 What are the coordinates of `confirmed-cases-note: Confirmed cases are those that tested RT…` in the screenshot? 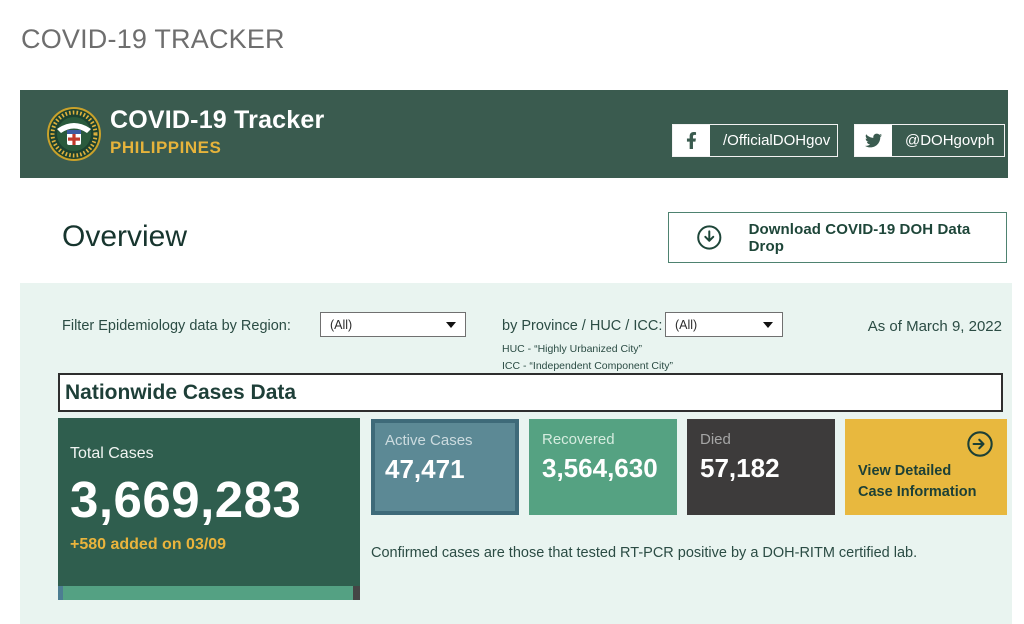 It's located at (644, 553).